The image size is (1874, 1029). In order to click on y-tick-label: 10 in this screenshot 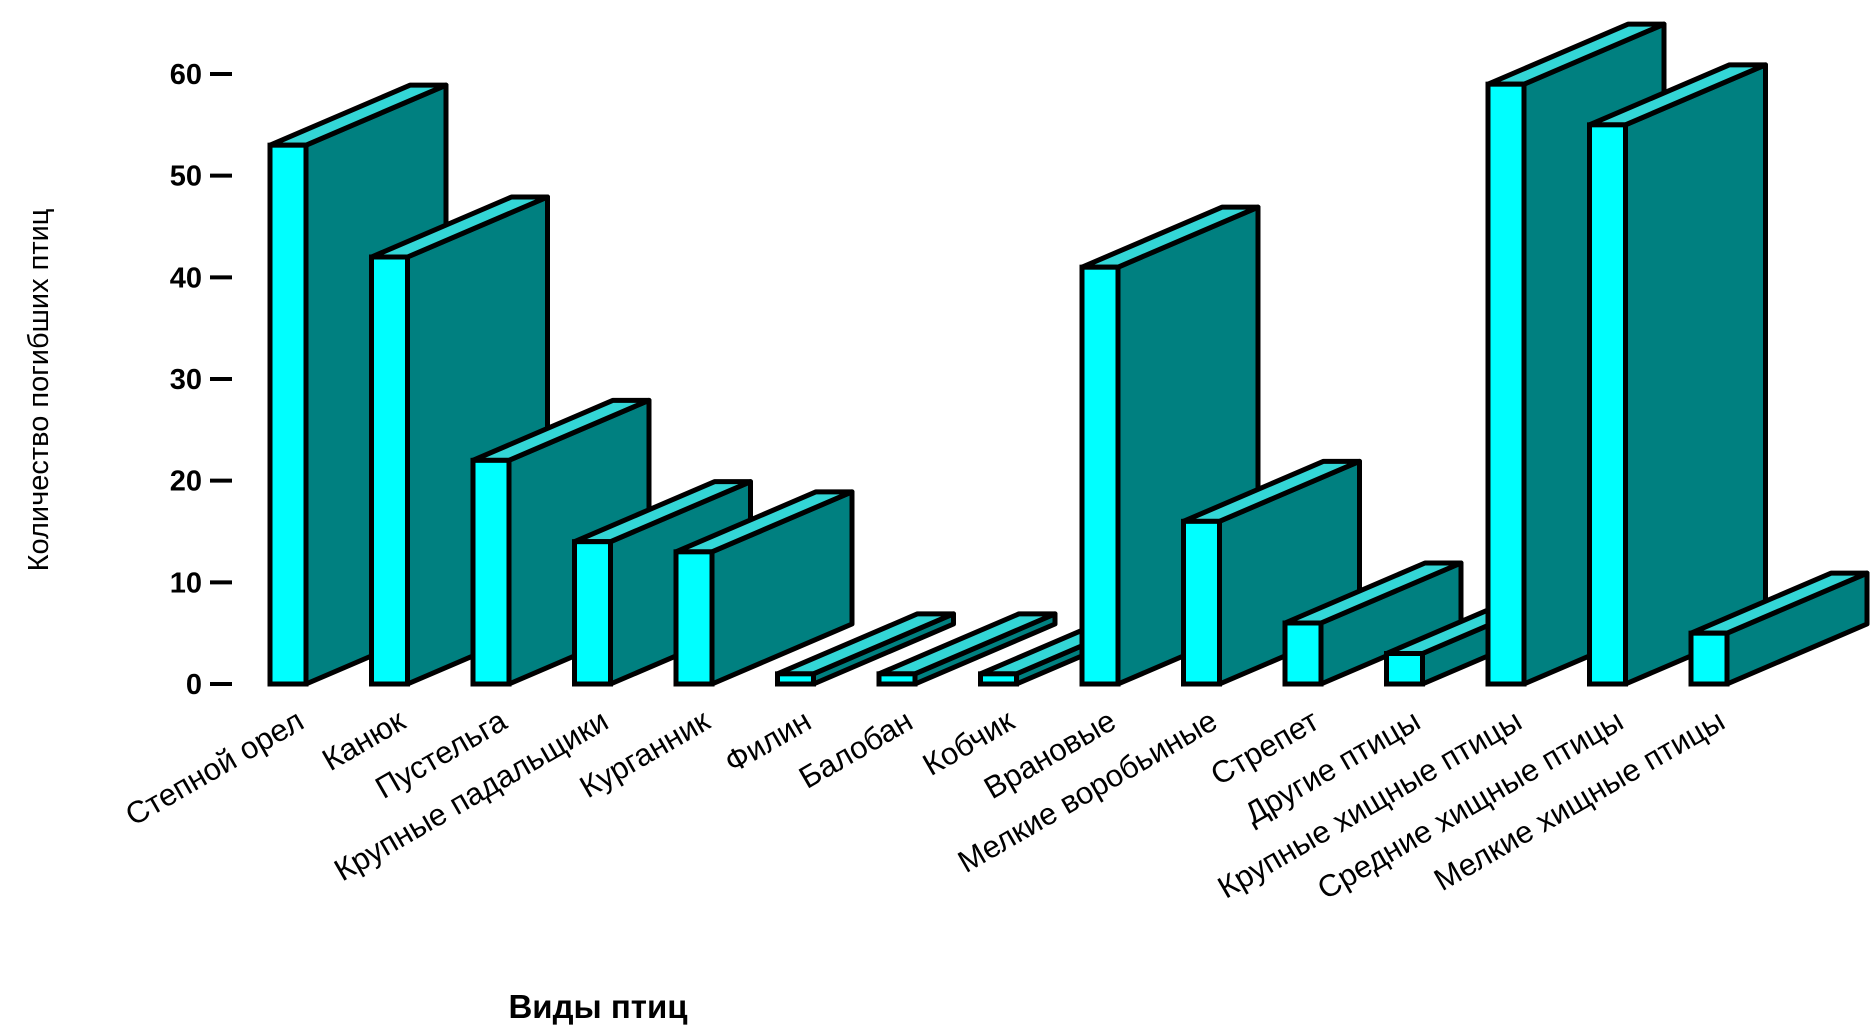, I will do `click(186, 583)`.